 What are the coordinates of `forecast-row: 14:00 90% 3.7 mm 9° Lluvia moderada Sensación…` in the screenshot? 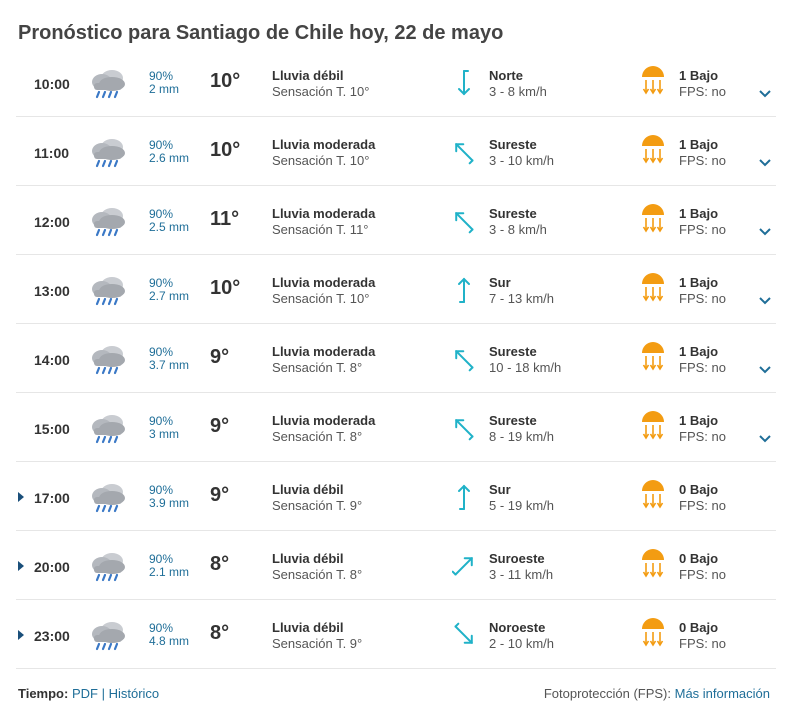 It's located at (396, 358).